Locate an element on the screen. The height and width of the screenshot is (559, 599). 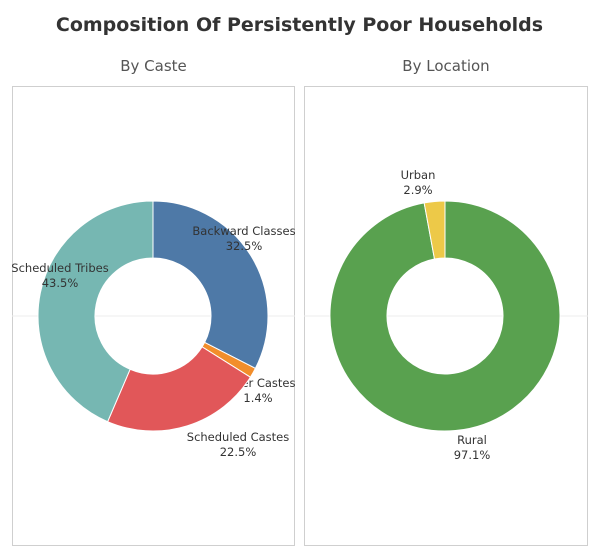
slice-label-scheduled-castes: Scheduled Castes is located at coordinates (238, 437).